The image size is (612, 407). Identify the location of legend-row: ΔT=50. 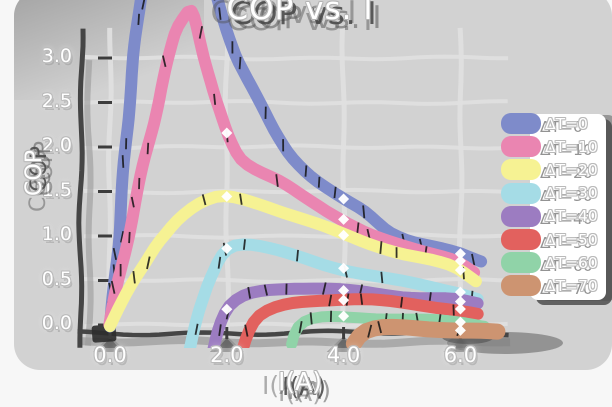
(554, 239).